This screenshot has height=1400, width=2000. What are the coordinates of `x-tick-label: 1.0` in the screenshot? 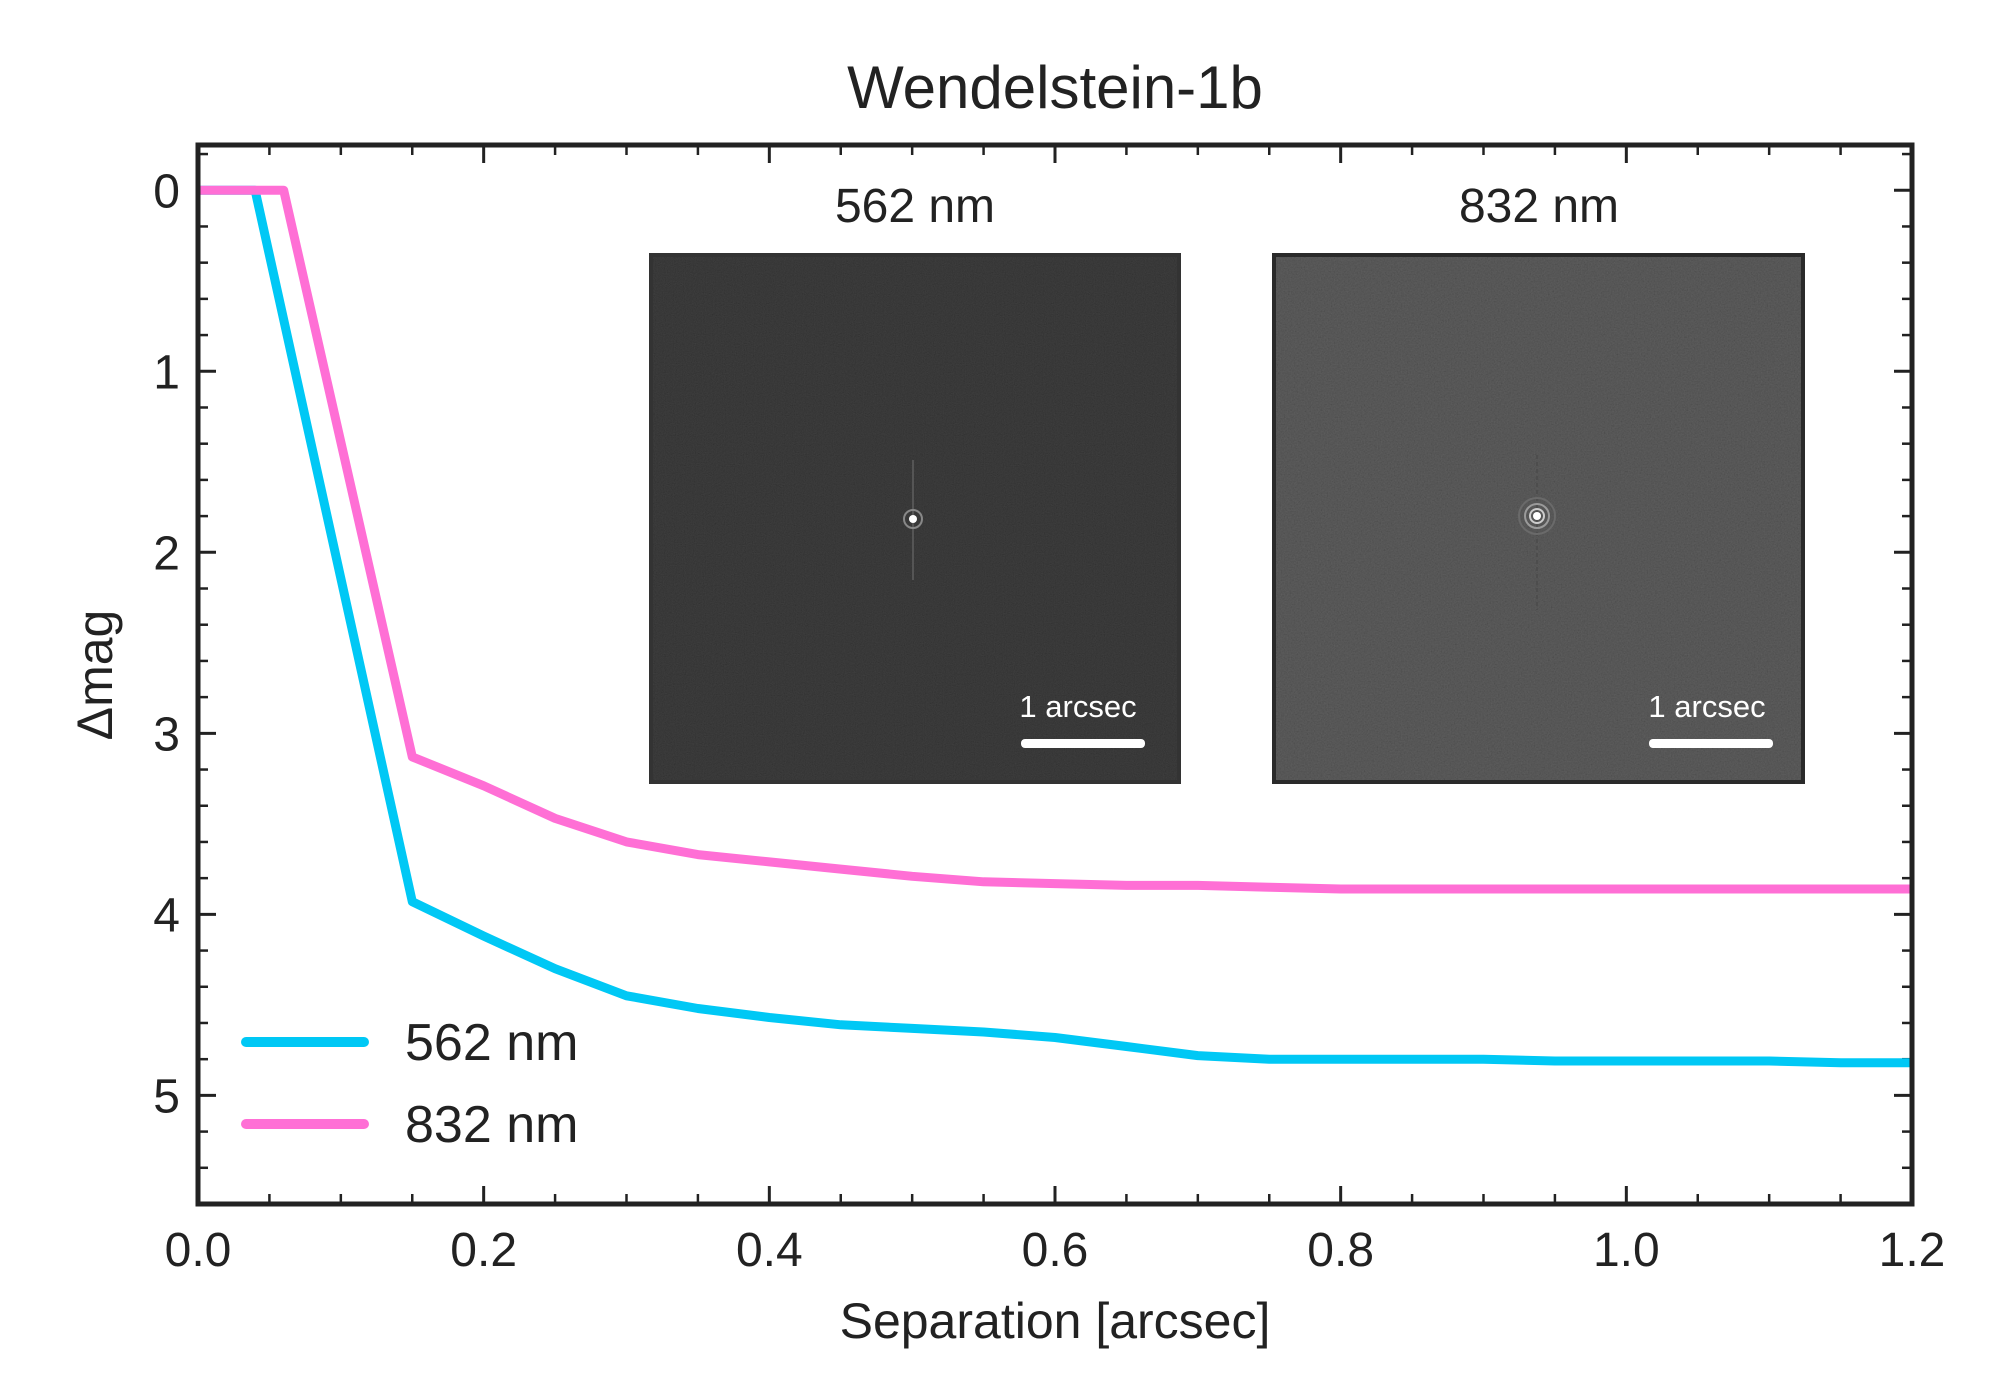 It's located at (1626, 1250).